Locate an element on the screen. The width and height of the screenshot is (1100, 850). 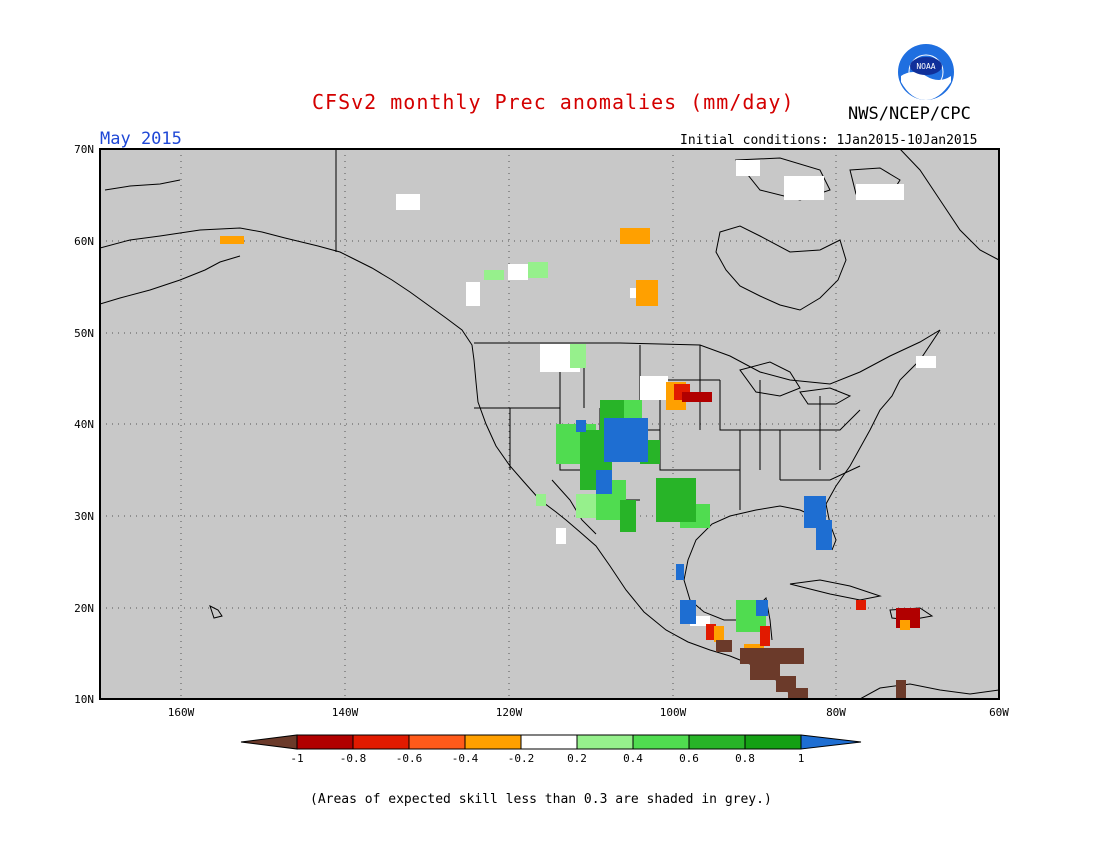
lat-label-40n: 40N is located at coordinates (84, 424).